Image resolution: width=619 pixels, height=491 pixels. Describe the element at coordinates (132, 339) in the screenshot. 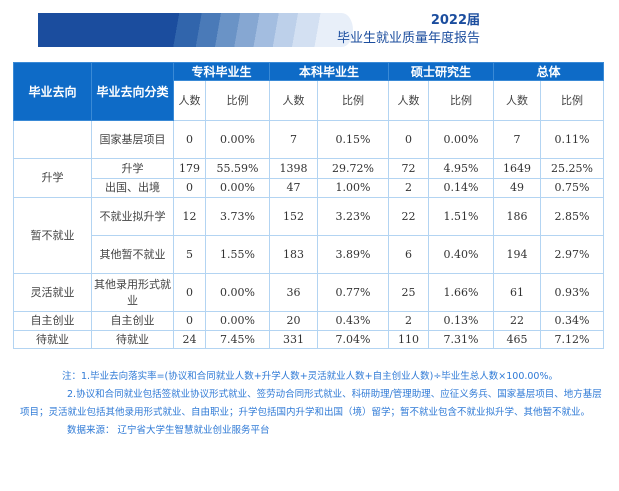

I see `category-cell: 待就业` at that location.